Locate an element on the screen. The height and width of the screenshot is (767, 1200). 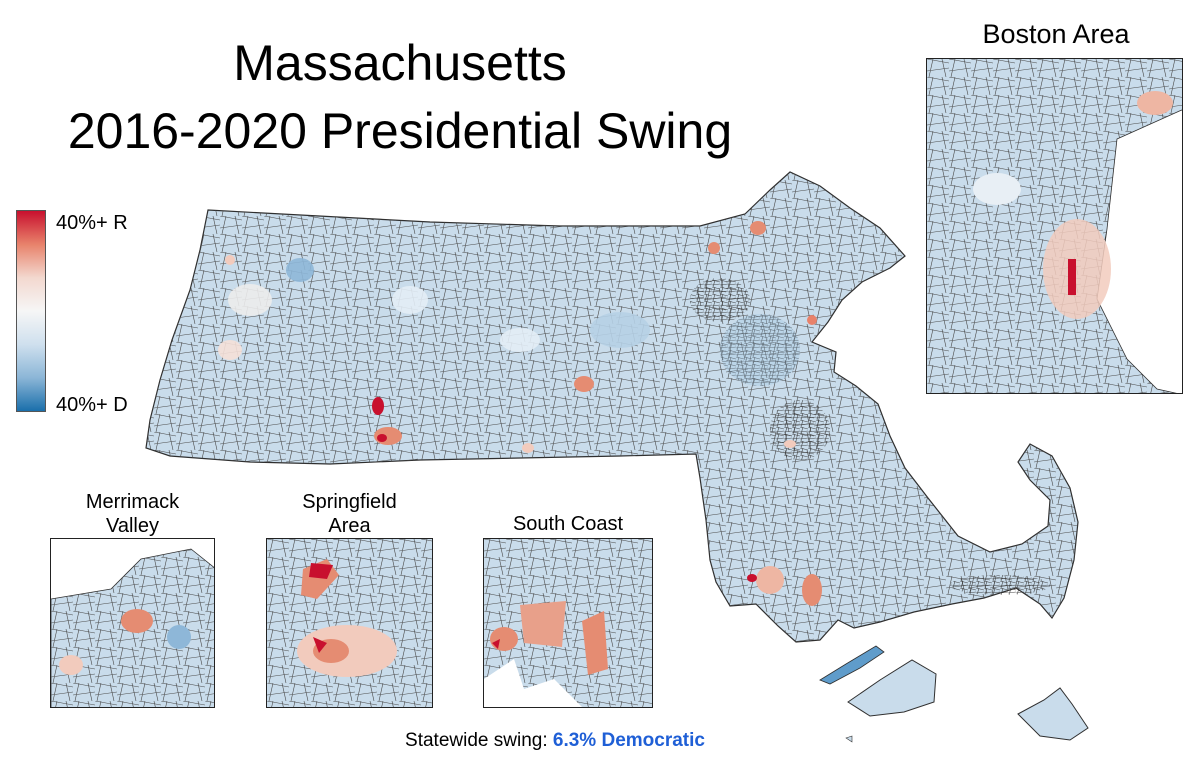
inset-south-coast is located at coordinates (568, 623).